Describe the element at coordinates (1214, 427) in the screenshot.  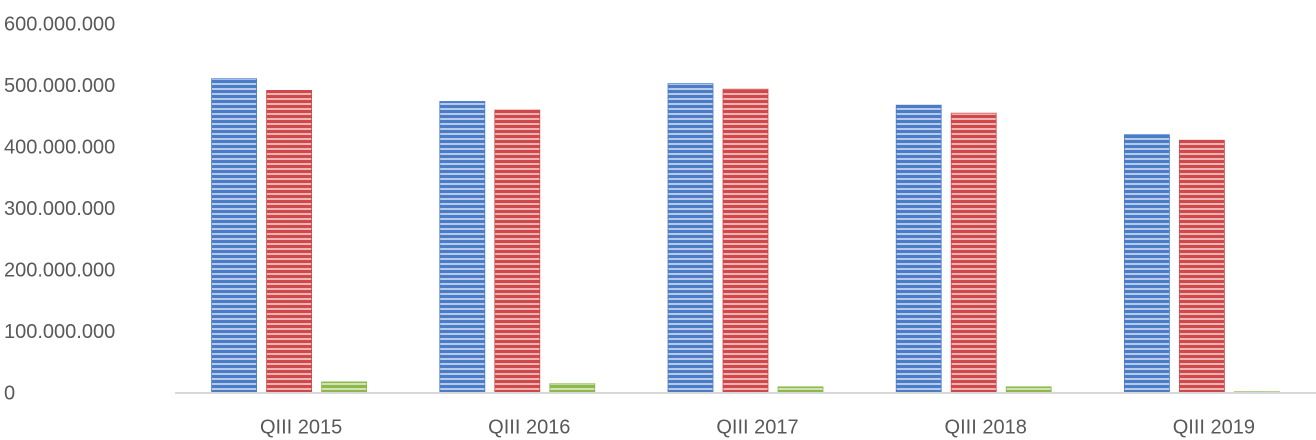
I see `x-tick-label: QIII 2019` at that location.